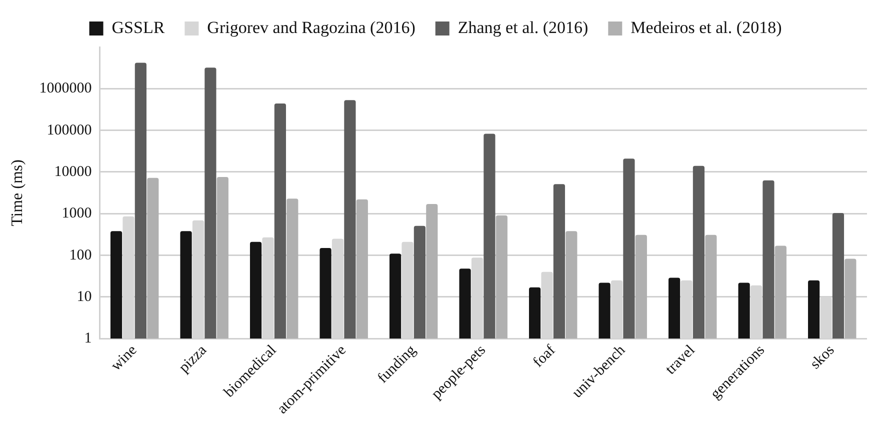 The width and height of the screenshot is (877, 421). What do you see at coordinates (124, 358) in the screenshot?
I see `x-tick-label: wine` at bounding box center [124, 358].